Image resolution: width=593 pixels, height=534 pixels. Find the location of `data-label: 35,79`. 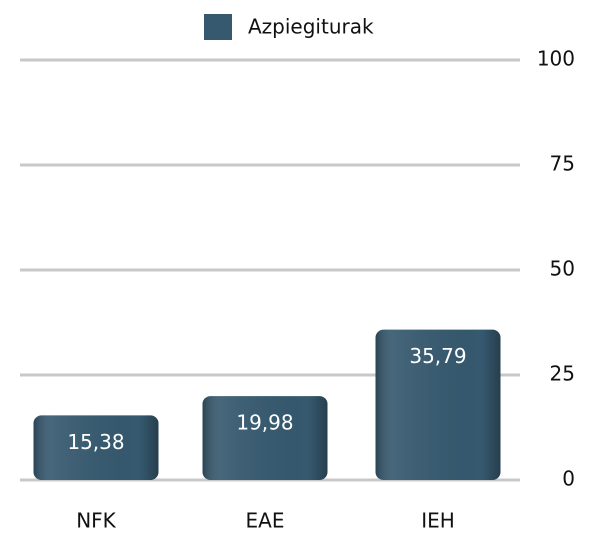

data-label: 35,79 is located at coordinates (437, 356).